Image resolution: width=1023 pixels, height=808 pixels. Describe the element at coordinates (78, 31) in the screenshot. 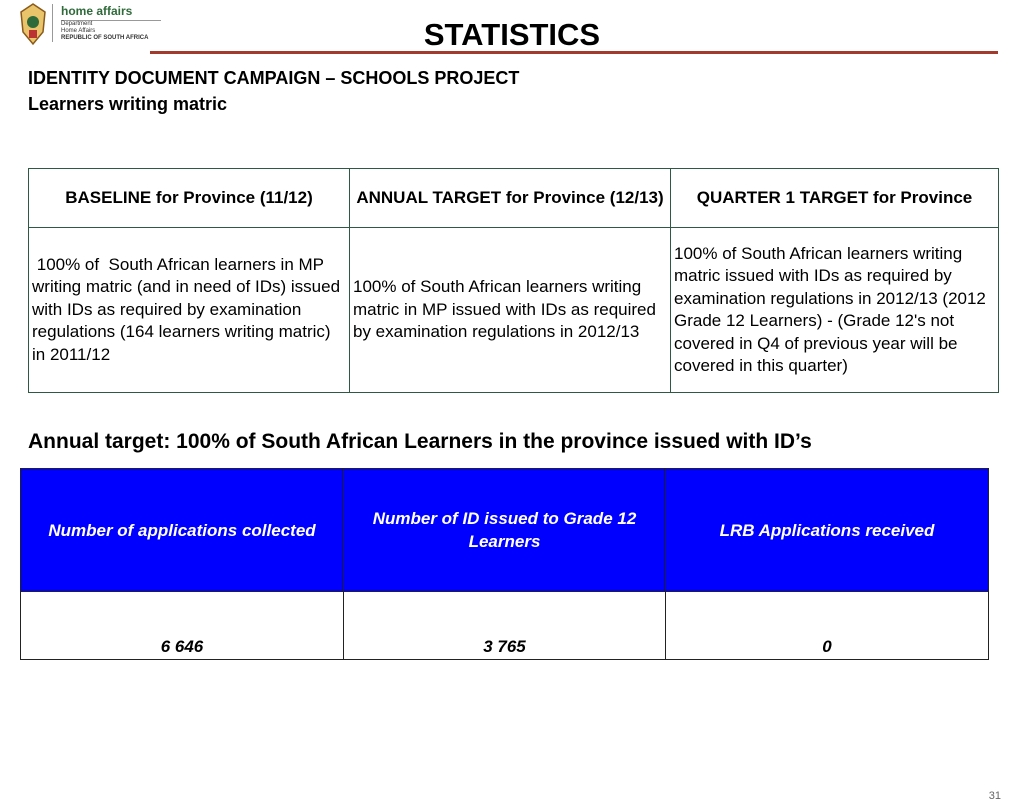

I see `logo-line: Home Affairs` at that location.